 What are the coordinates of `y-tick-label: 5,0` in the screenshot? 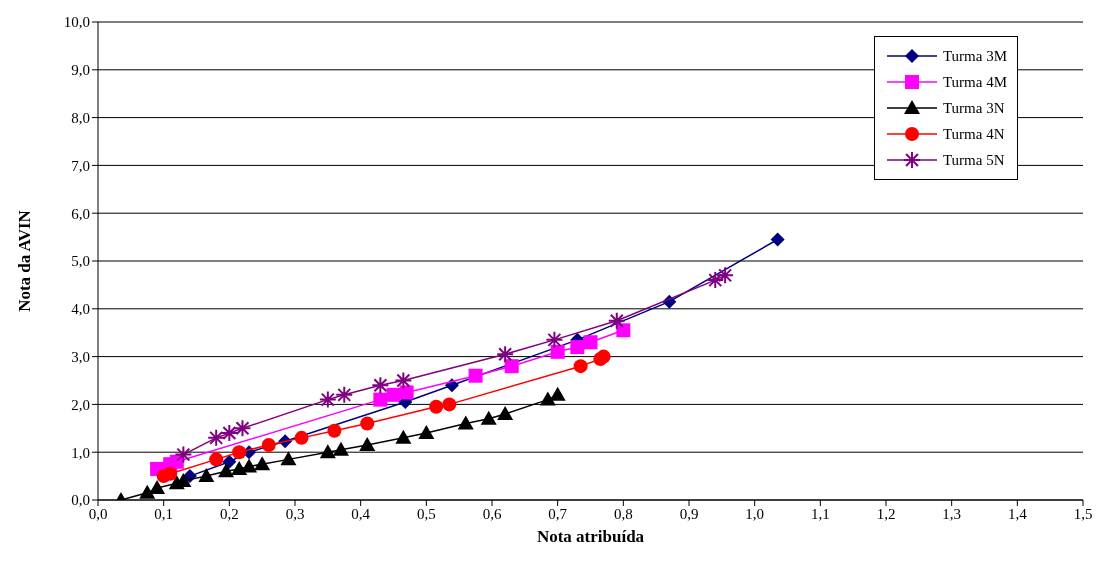 It's located at (80, 261).